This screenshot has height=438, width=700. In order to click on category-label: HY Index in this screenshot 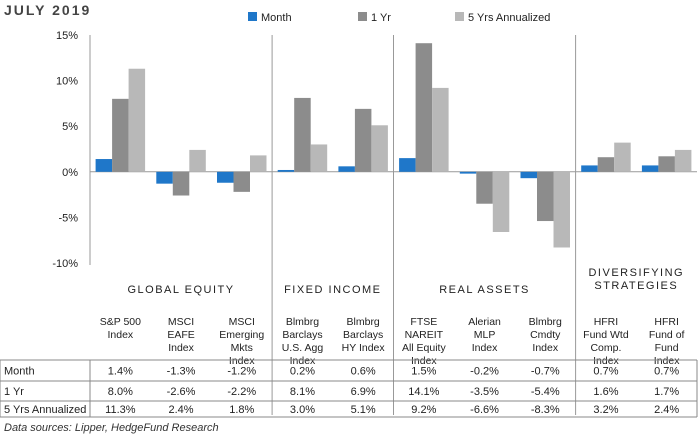, I will do `click(364, 348)`.